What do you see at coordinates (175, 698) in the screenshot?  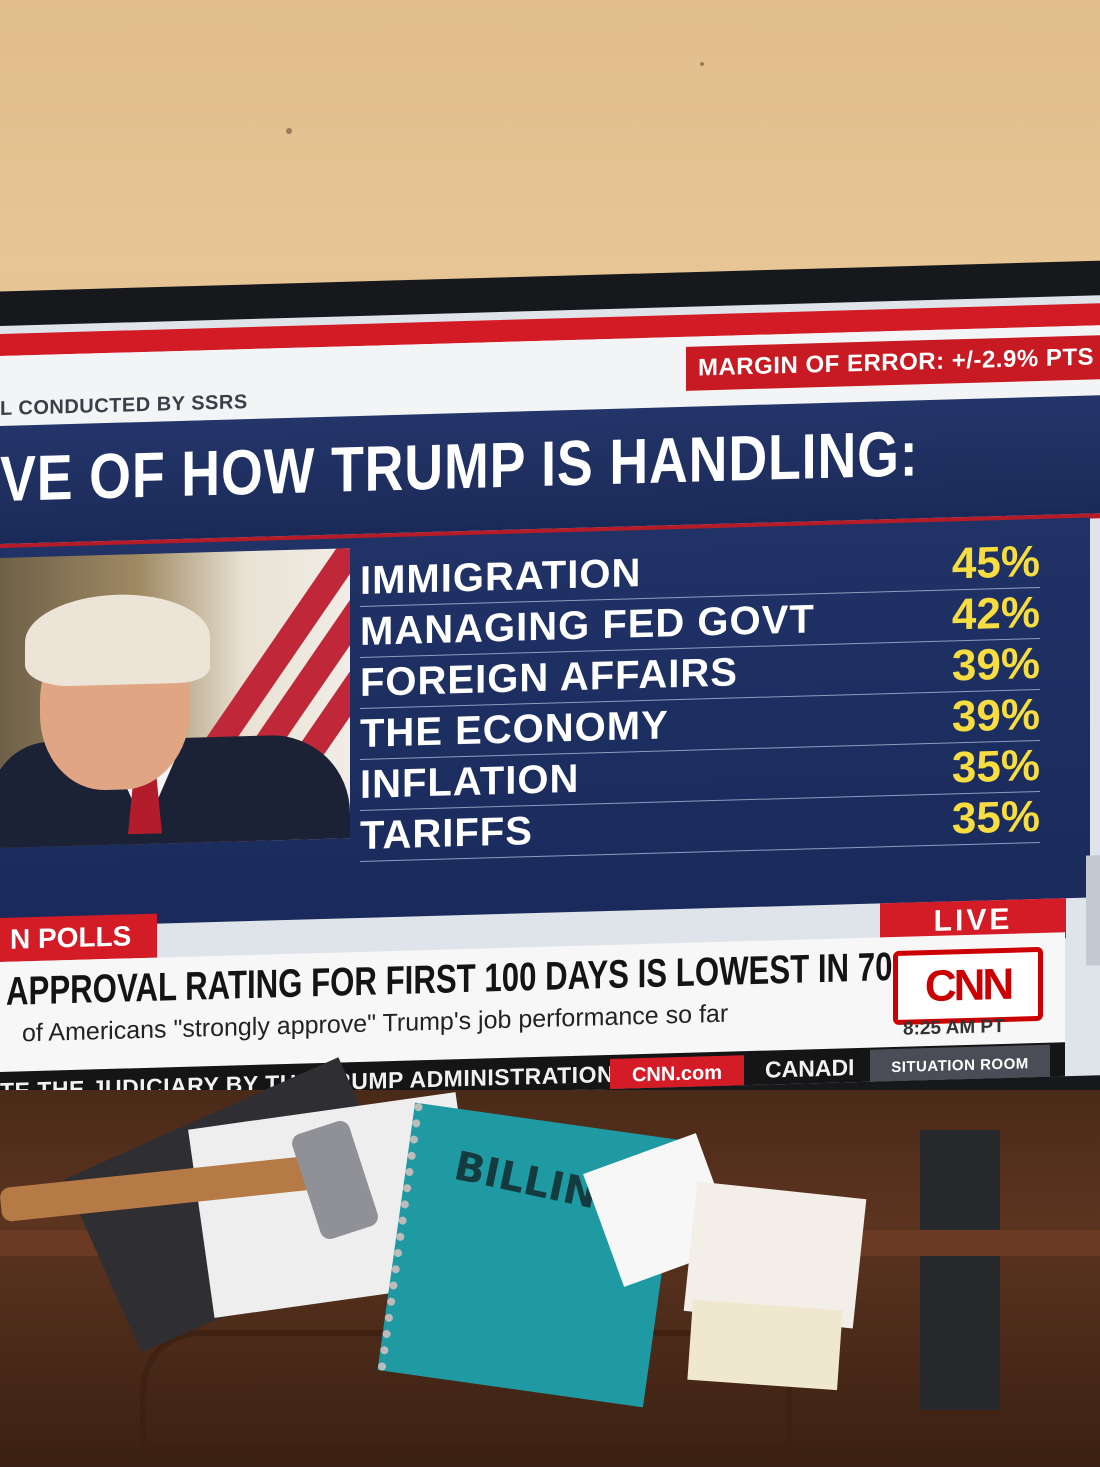 I see `trump-photo` at bounding box center [175, 698].